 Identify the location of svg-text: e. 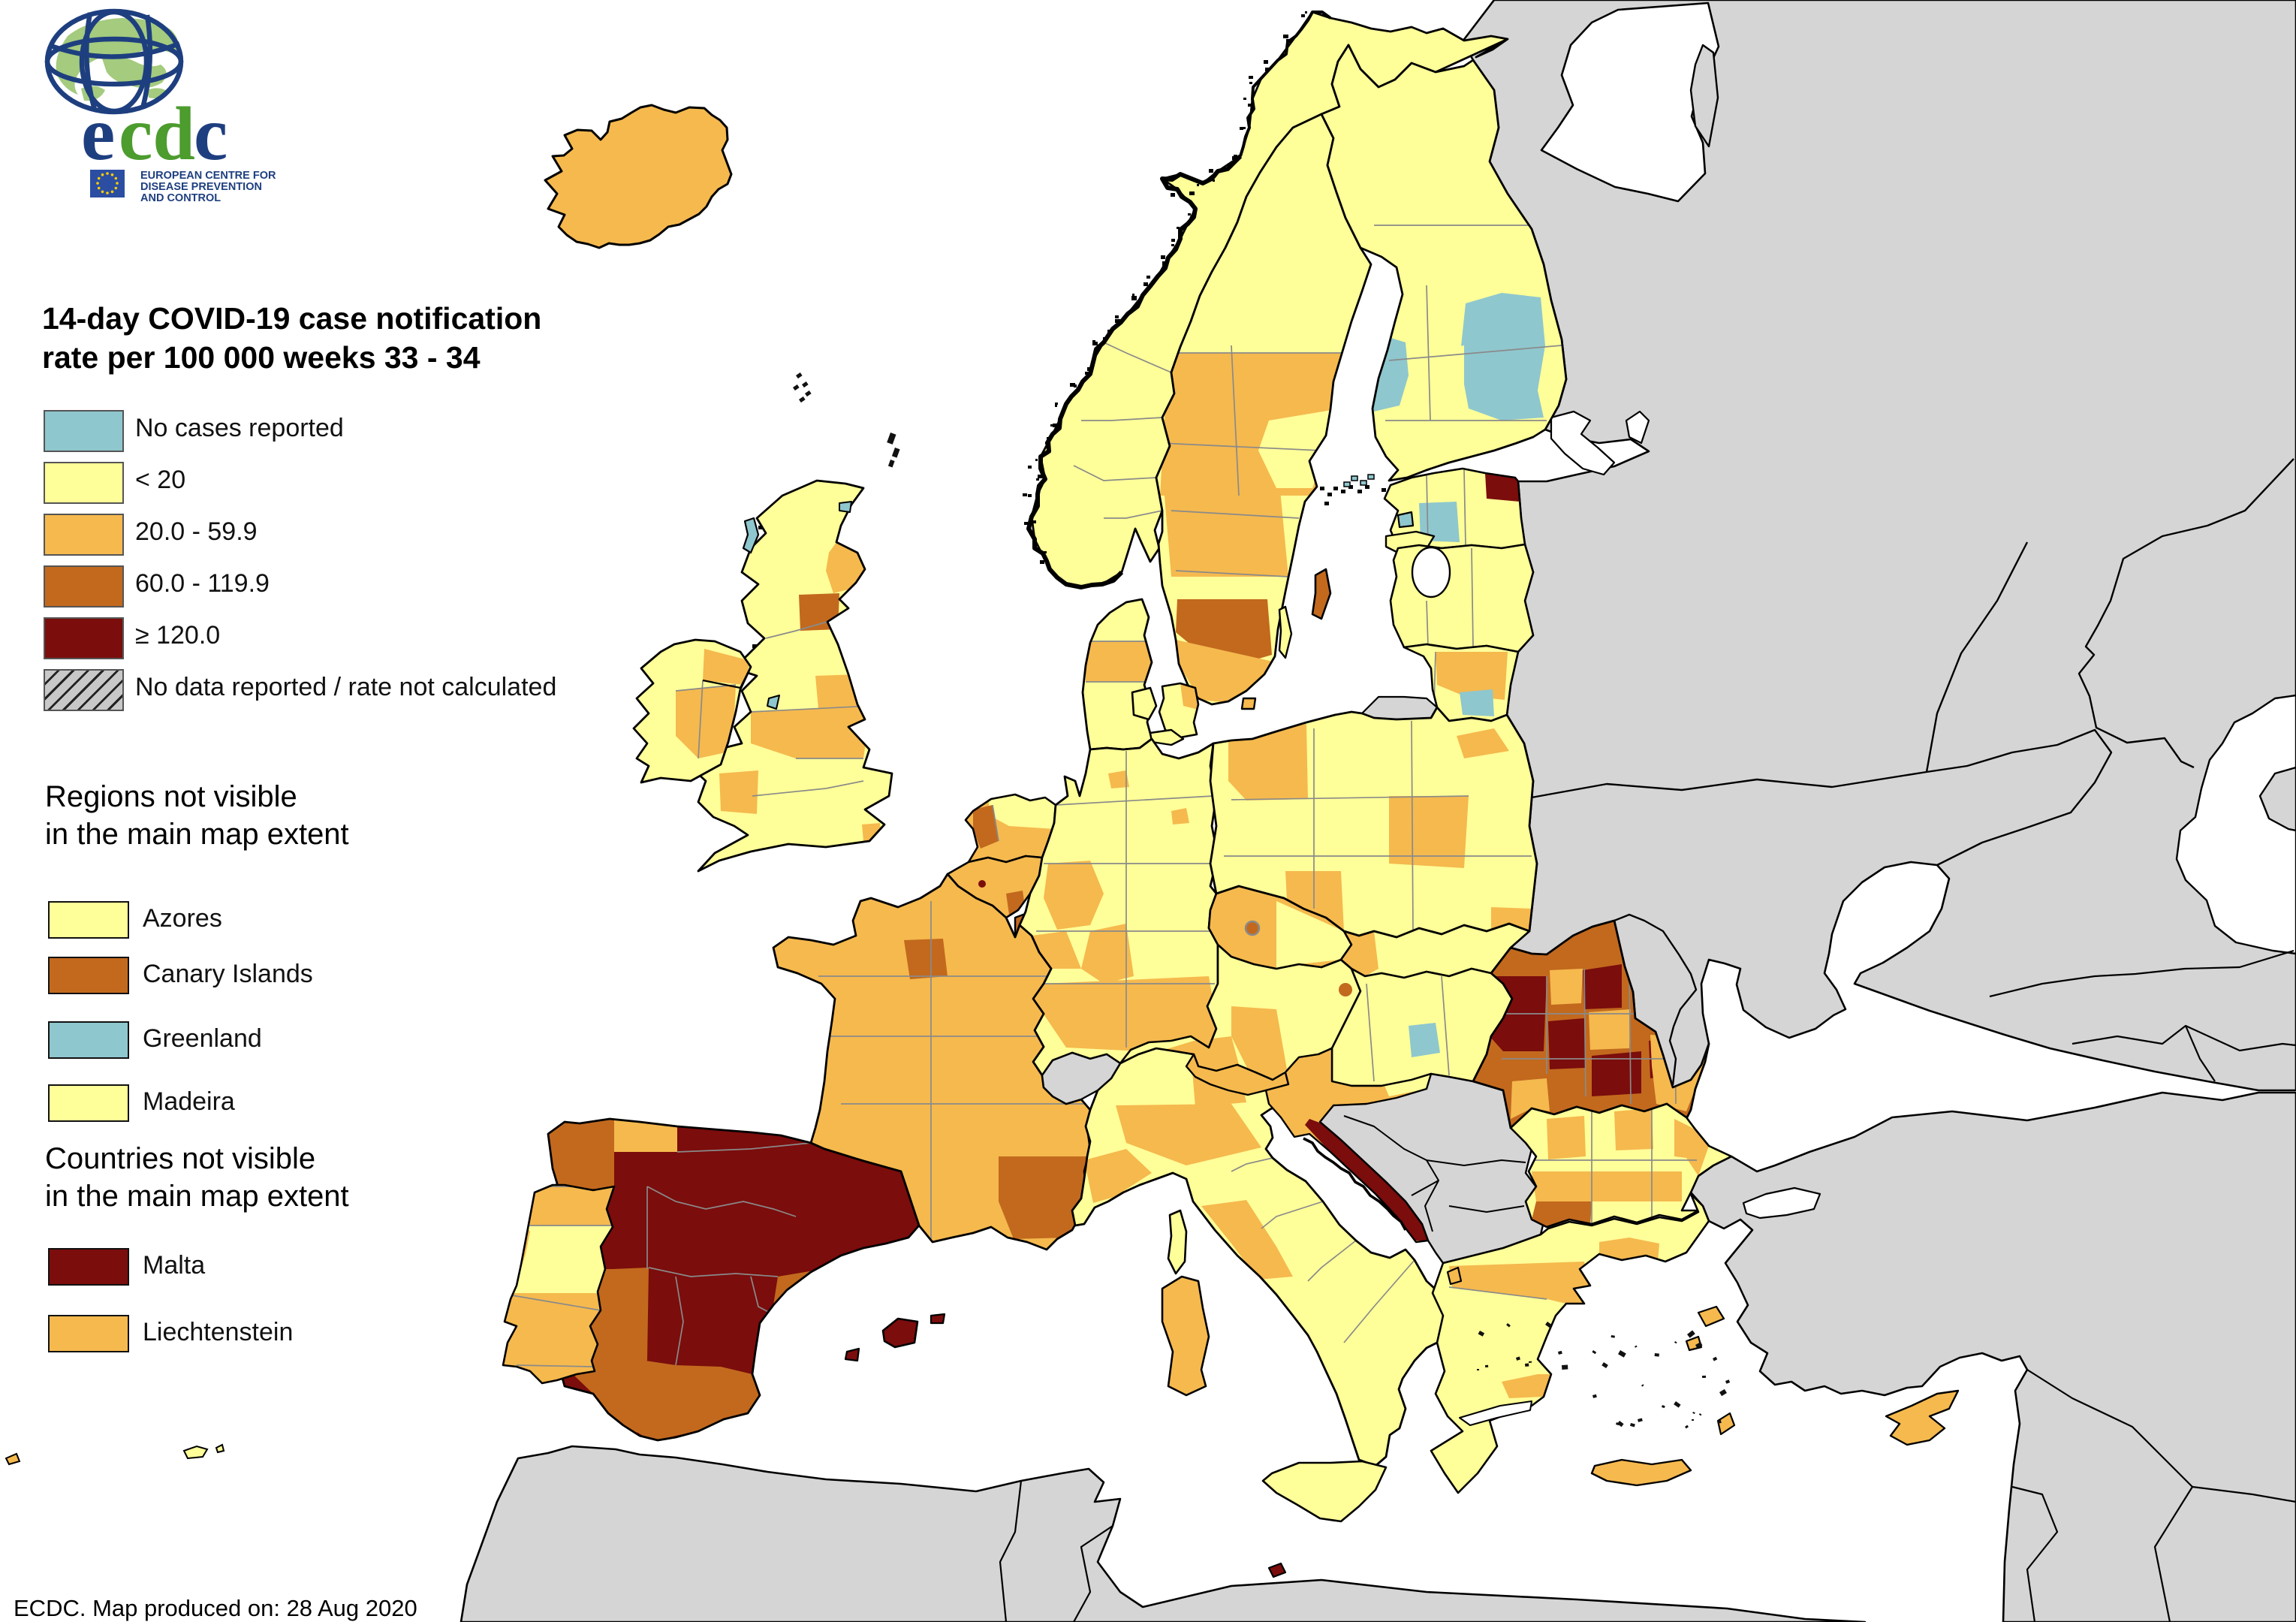
(98, 134).